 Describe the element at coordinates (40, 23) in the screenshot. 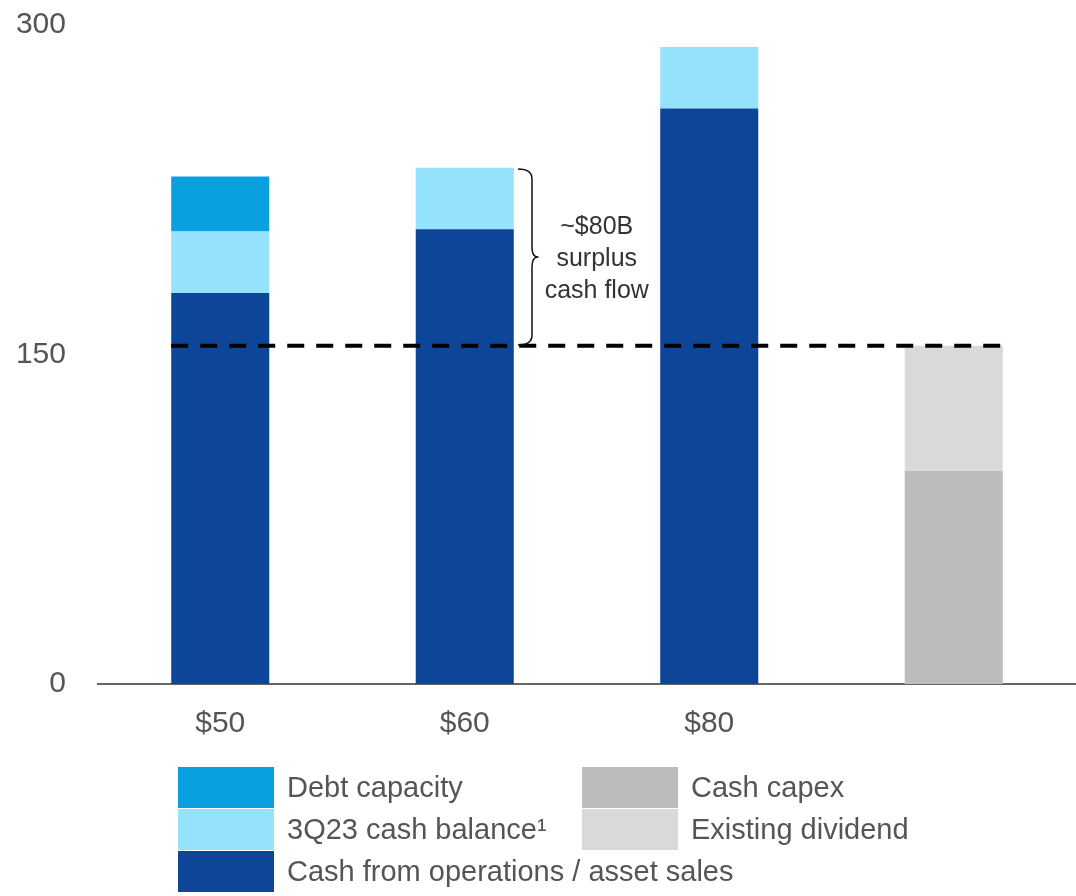

I see `y-tick-label: 300` at that location.